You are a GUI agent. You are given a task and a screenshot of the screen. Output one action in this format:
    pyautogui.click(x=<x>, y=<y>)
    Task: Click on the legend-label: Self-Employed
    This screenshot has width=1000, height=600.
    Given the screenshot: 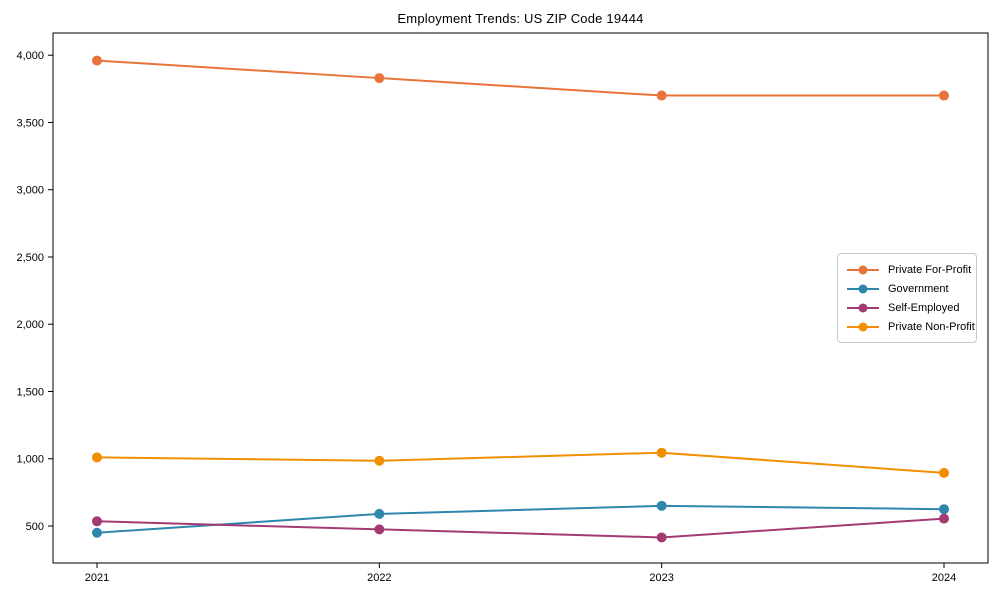 What is the action you would take?
    pyautogui.click(x=924, y=307)
    